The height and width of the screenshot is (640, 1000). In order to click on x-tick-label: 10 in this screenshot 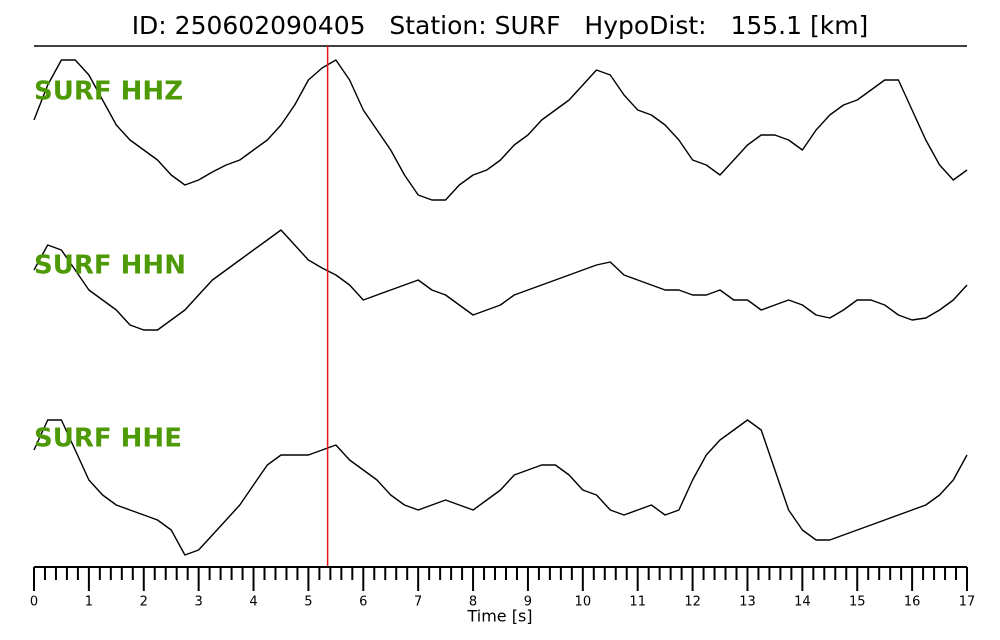, I will do `click(583, 602)`.